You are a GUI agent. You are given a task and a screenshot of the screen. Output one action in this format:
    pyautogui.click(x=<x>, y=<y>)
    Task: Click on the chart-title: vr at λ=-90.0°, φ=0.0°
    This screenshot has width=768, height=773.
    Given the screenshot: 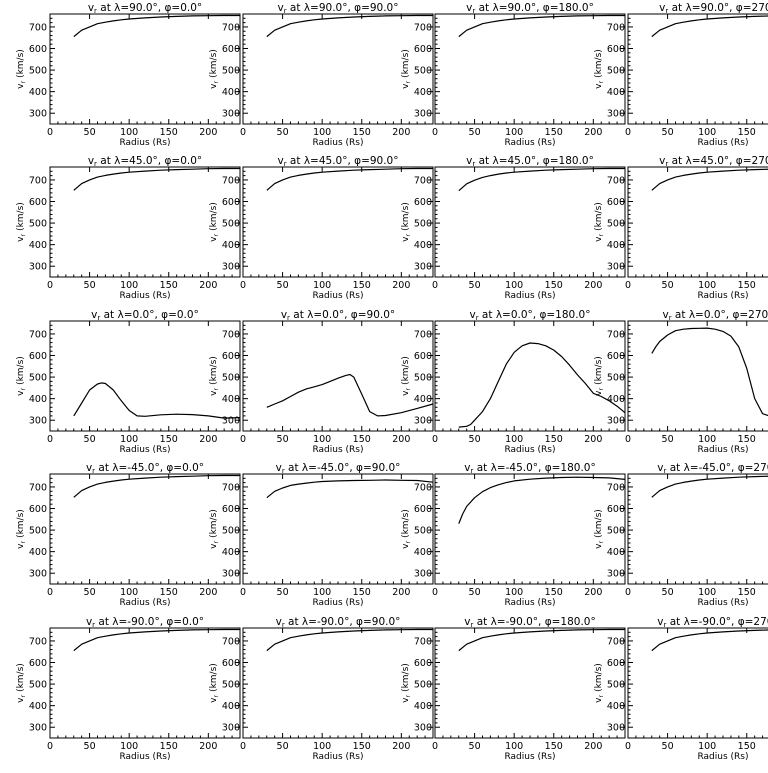 What is the action you would take?
    pyautogui.click(x=145, y=622)
    